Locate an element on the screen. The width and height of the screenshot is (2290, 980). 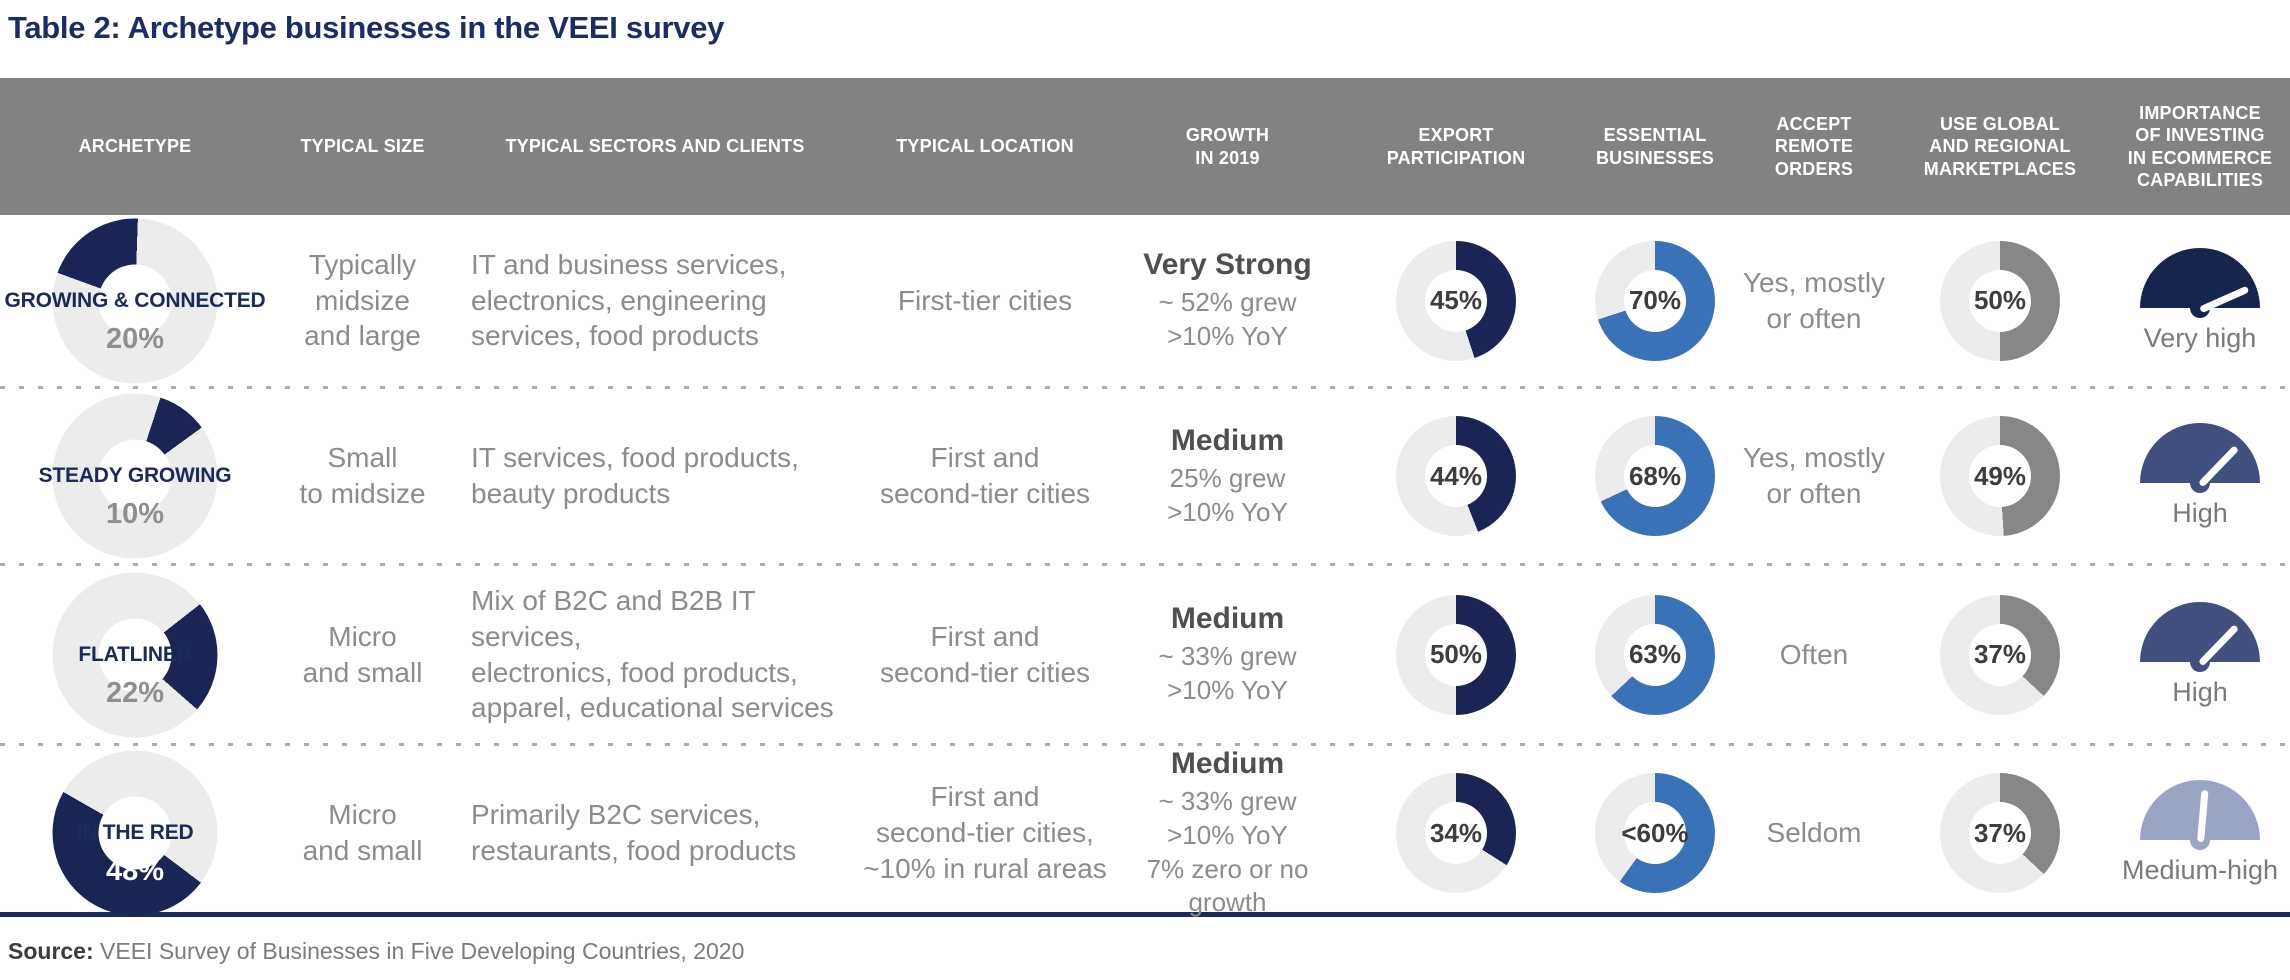
column-header-export: EXPORT PARTICIPATION is located at coordinates (1456, 146).